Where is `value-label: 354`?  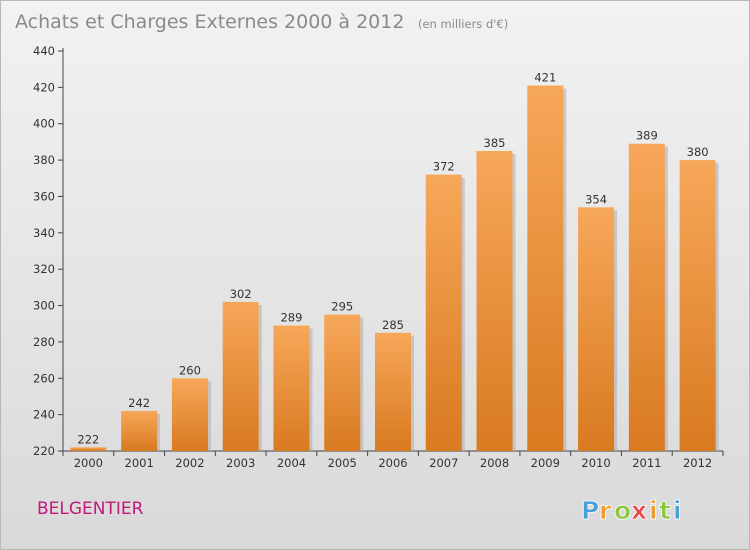 value-label: 354 is located at coordinates (596, 199).